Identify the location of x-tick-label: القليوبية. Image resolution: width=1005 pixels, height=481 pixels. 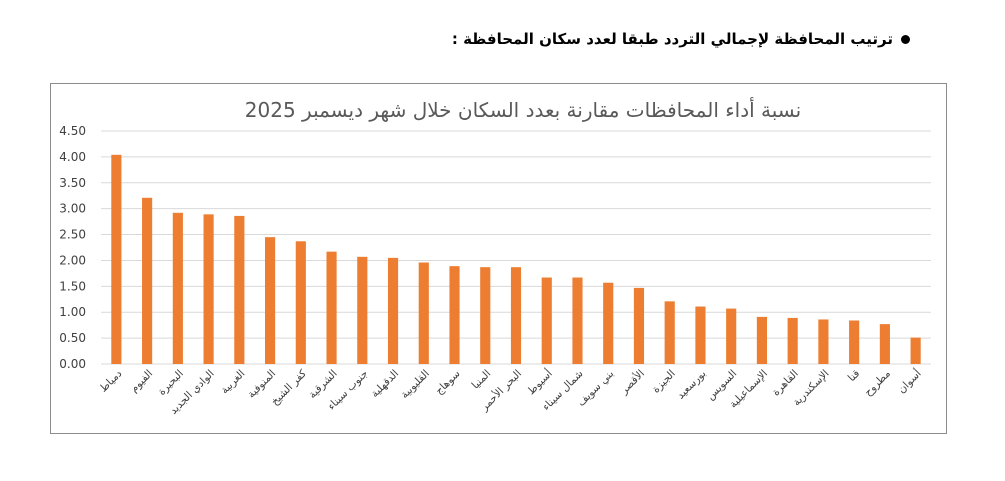
(415, 384).